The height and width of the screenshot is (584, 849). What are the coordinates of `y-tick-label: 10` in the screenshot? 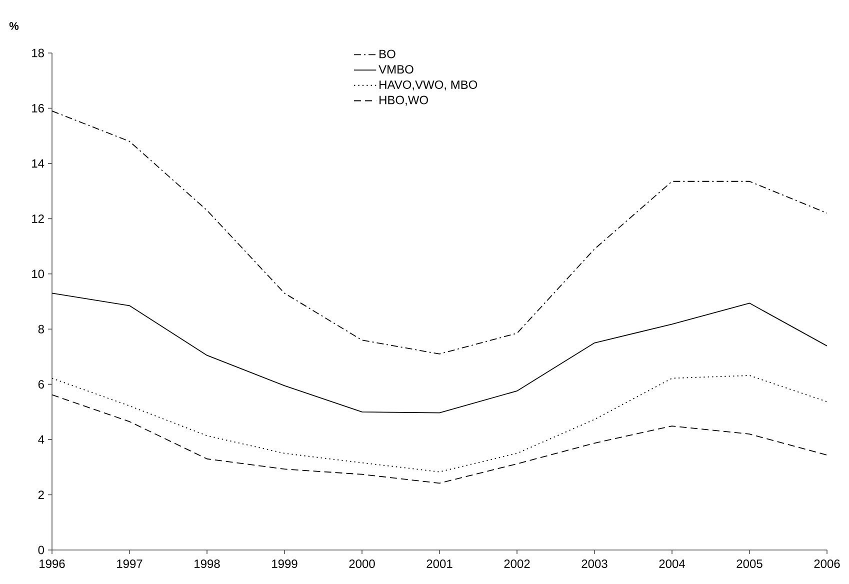 It's located at (38, 274).